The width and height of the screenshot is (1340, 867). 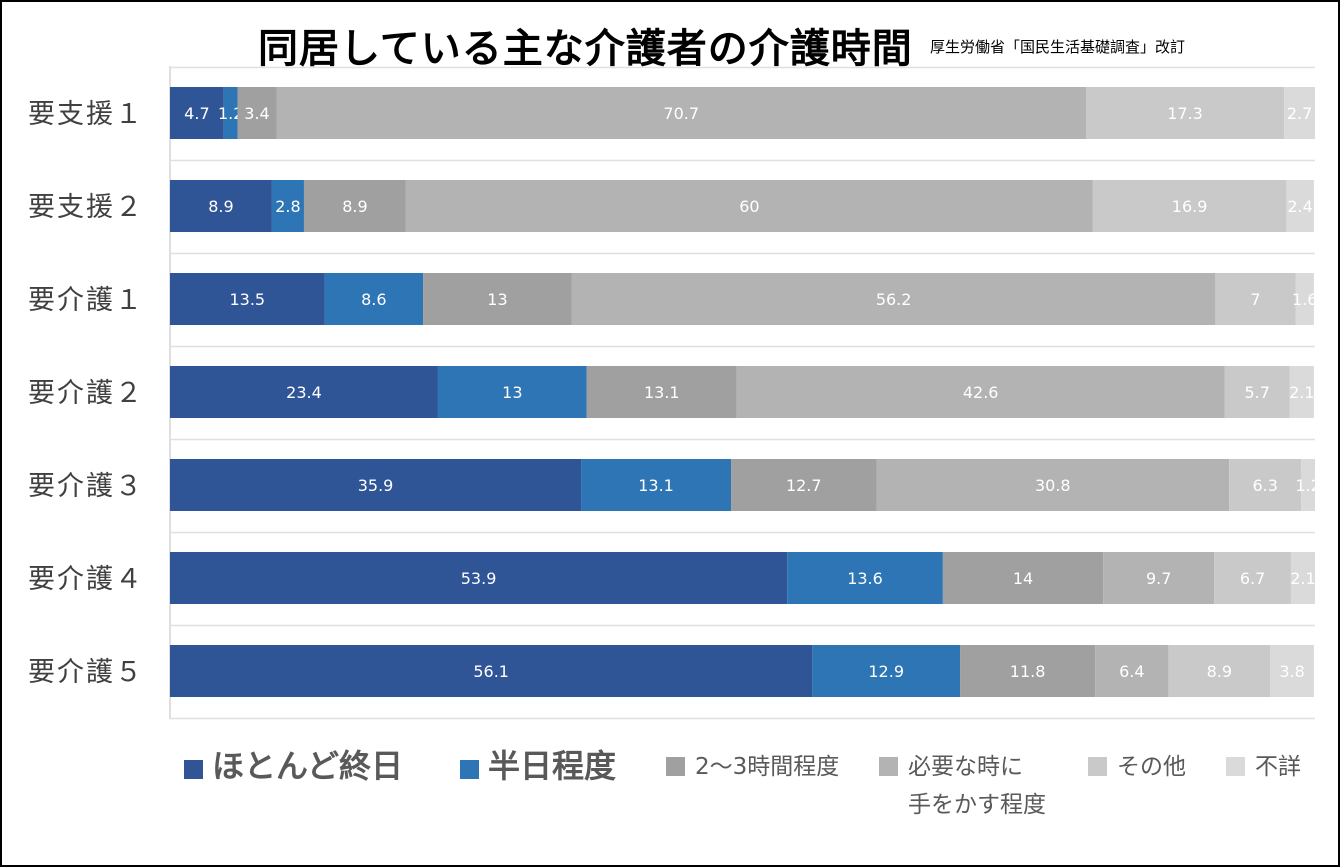 What do you see at coordinates (256, 113) in the screenshot?
I see `data-label: 3.4` at bounding box center [256, 113].